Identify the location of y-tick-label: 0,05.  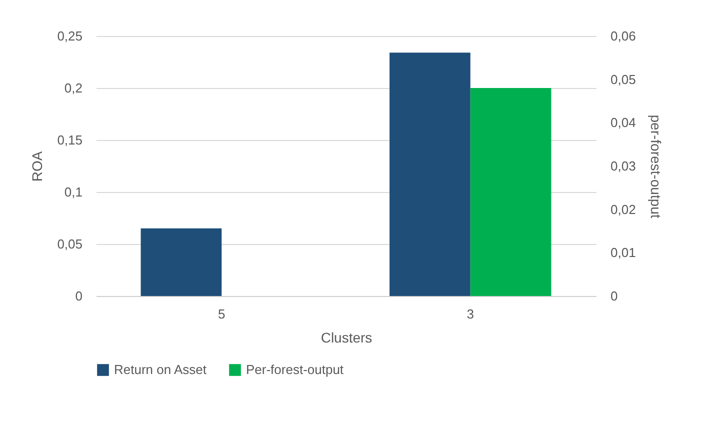
(69, 244).